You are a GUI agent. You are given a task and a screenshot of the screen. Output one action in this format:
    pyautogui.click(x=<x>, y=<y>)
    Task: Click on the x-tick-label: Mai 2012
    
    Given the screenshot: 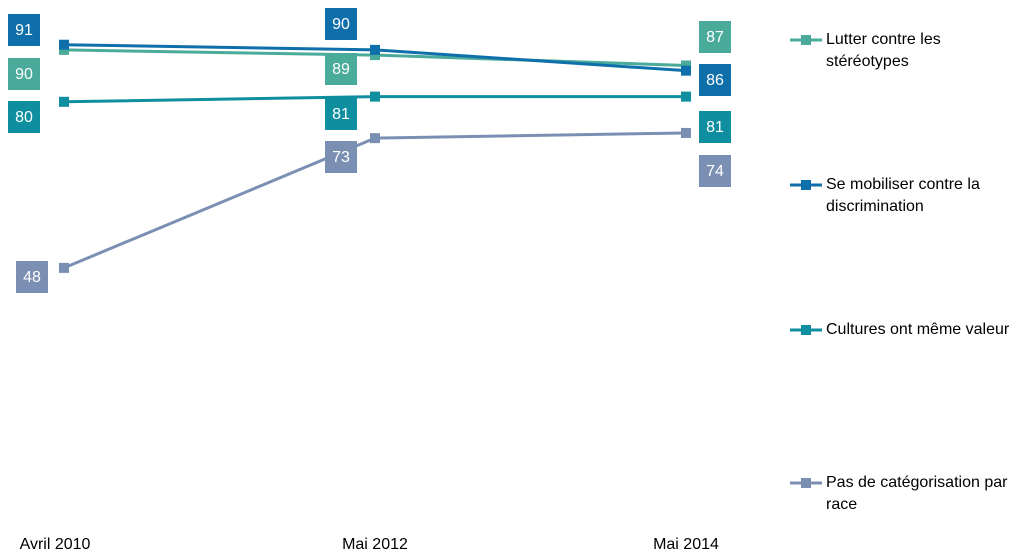 What is the action you would take?
    pyautogui.click(x=375, y=544)
    